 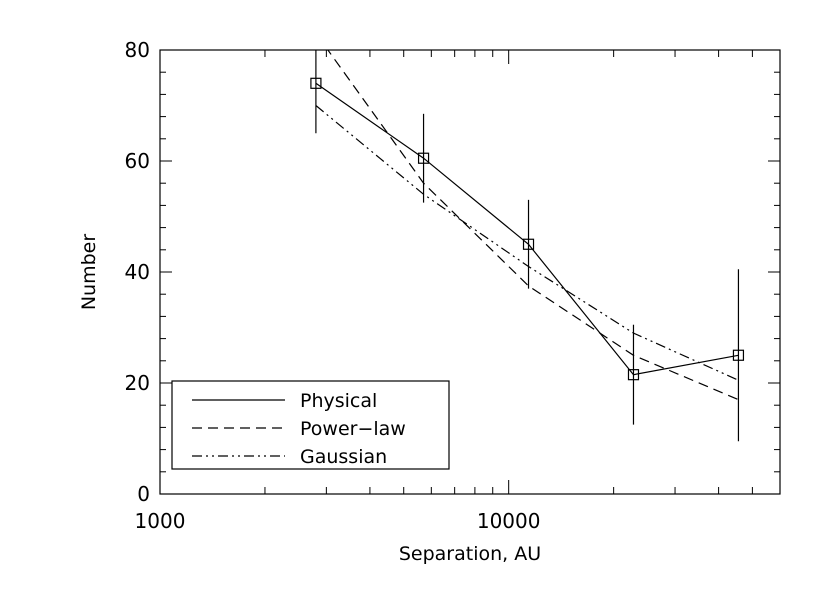 What do you see at coordinates (160, 521) in the screenshot?
I see `x-tick-label: 1000` at bounding box center [160, 521].